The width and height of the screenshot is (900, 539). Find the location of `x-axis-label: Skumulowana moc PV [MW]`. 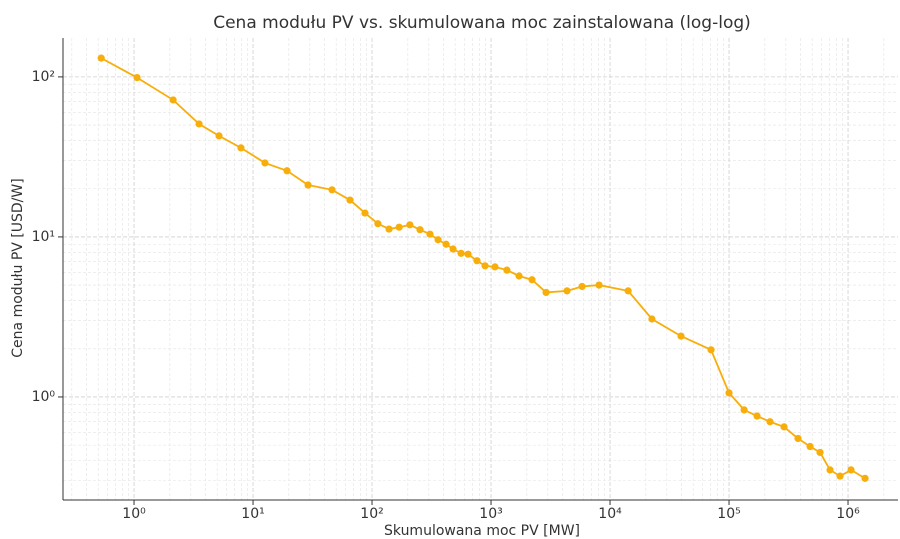

x-axis-label: Skumulowana moc PV [MW] is located at coordinates (482, 531).